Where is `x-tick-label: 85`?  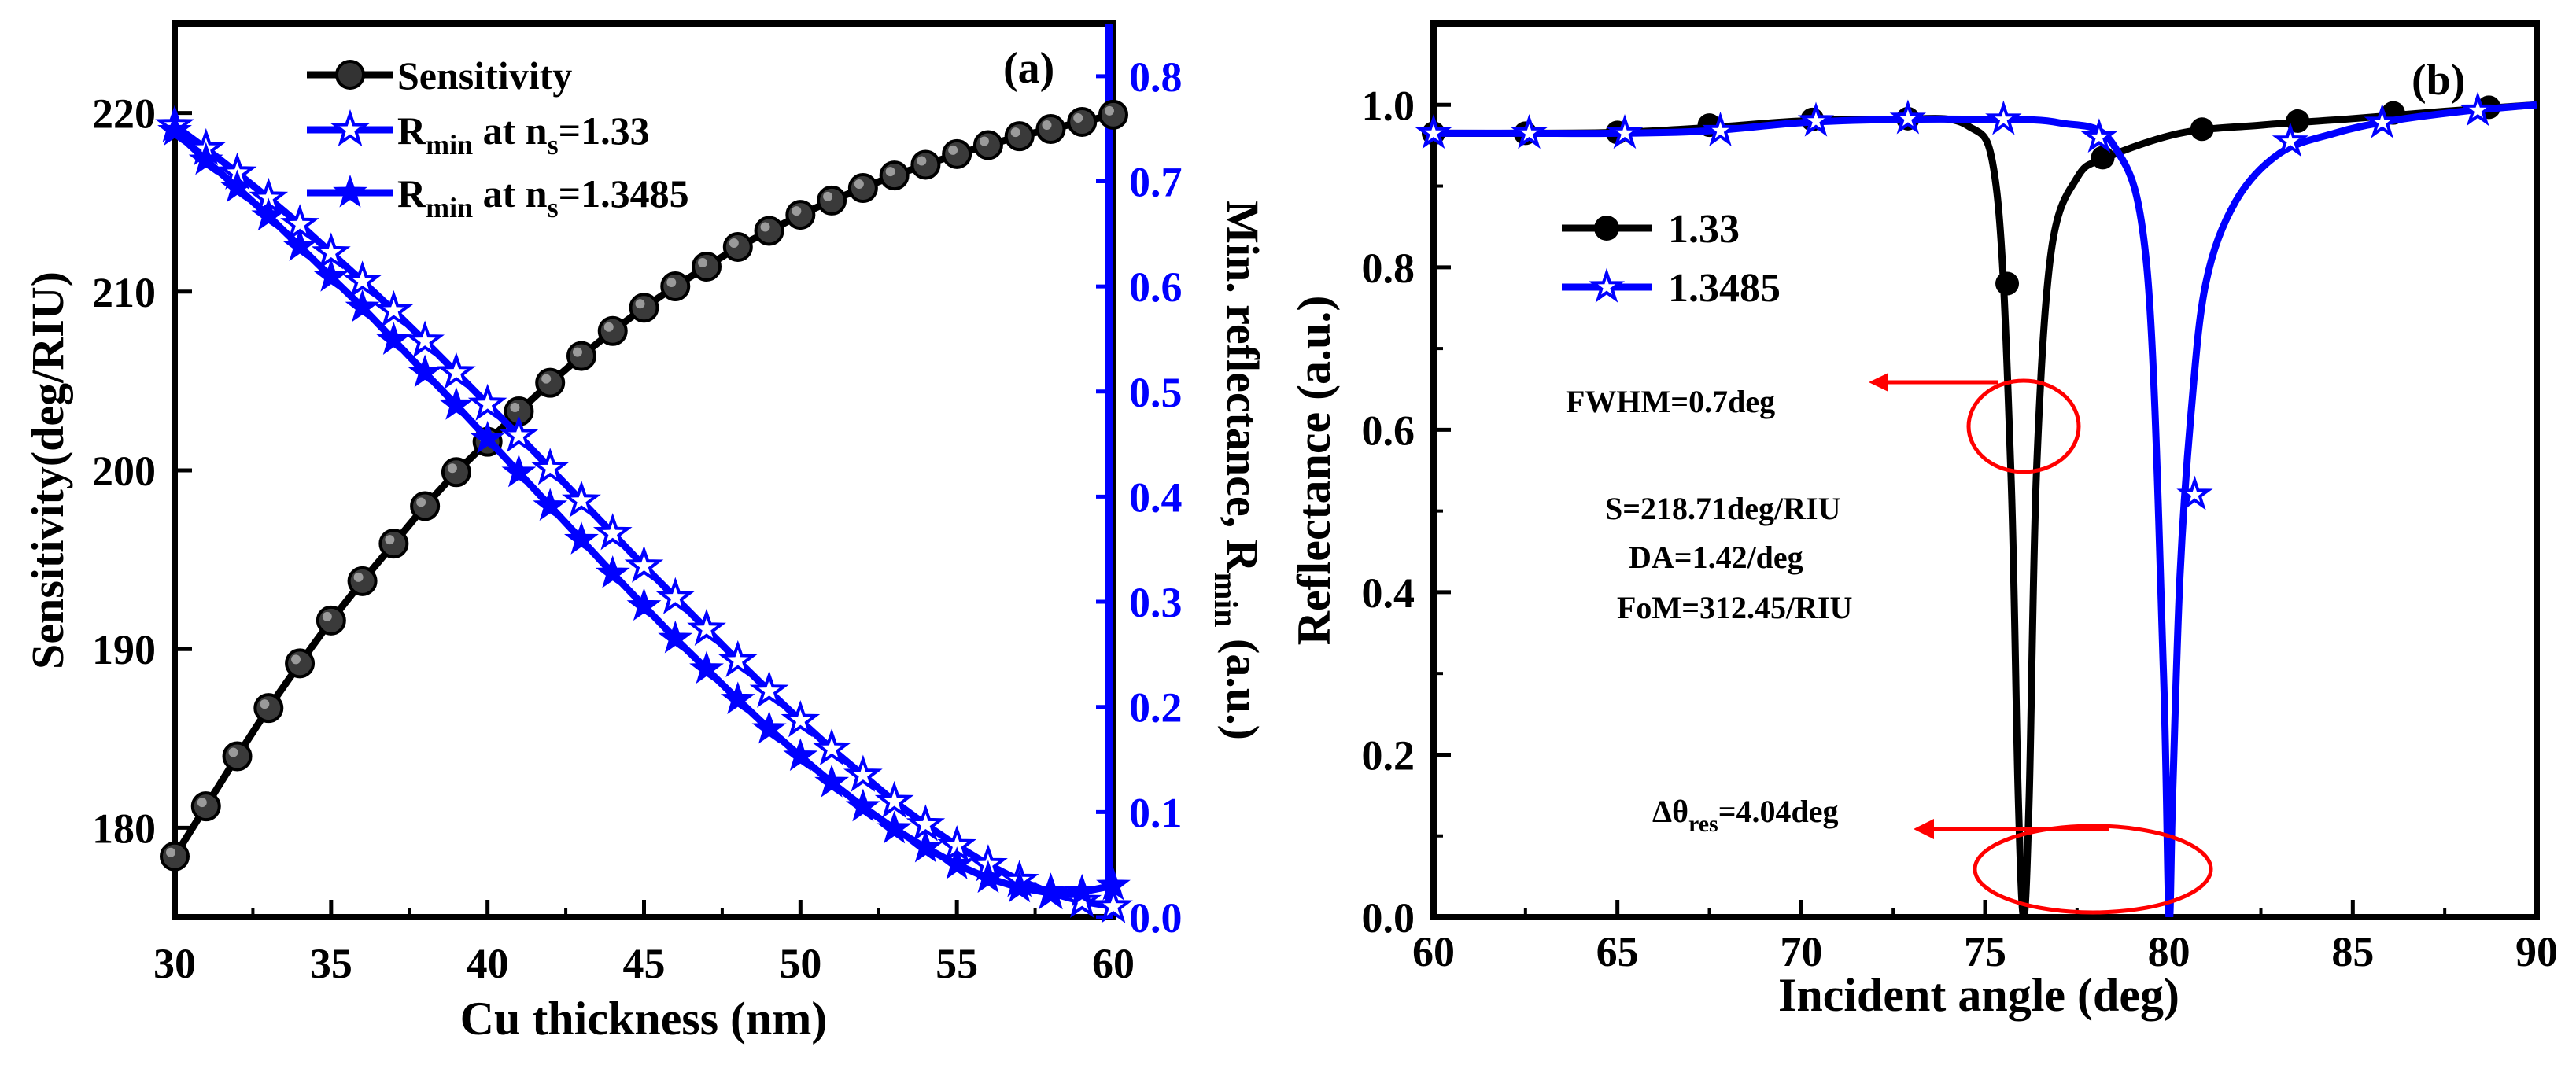 x-tick-label: 85 is located at coordinates (2352, 951).